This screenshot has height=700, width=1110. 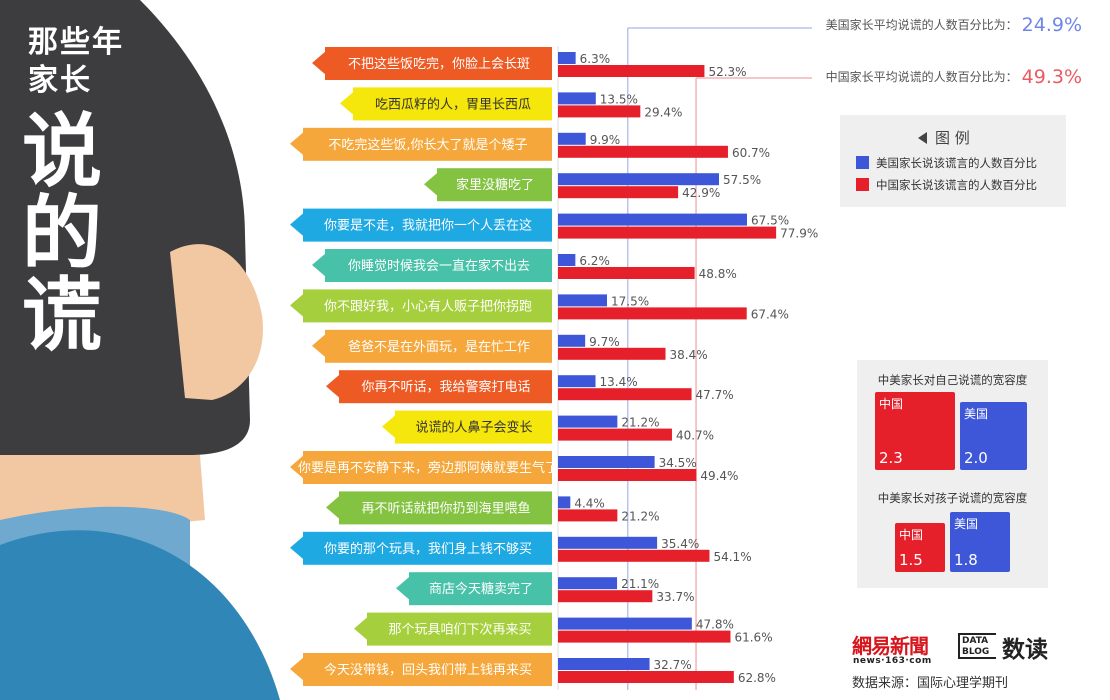 What do you see at coordinates (594, 261) in the screenshot?
I see `us-bar-value-label: 6.2%` at bounding box center [594, 261].